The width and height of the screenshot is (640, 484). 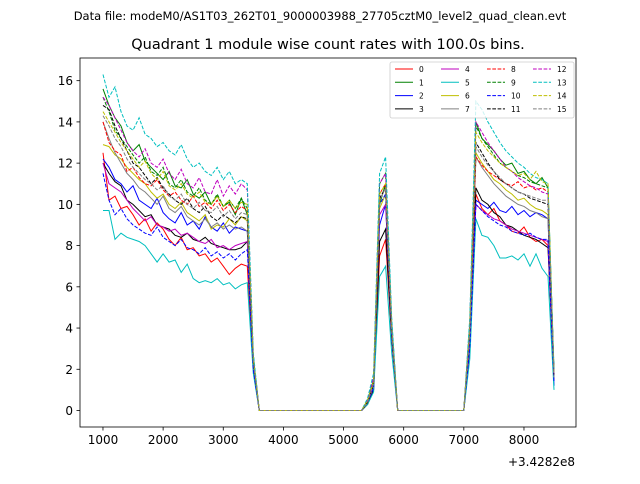 What do you see at coordinates (455, 96) in the screenshot?
I see `legend-item-6: 6` at bounding box center [455, 96].